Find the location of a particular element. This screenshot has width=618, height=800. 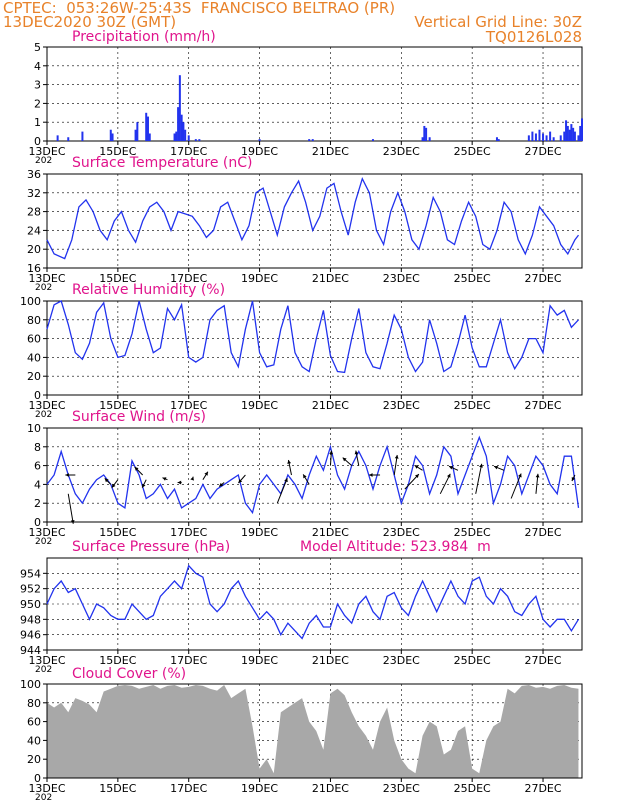

y-tick-label: 0 is located at coordinates (37, 778).